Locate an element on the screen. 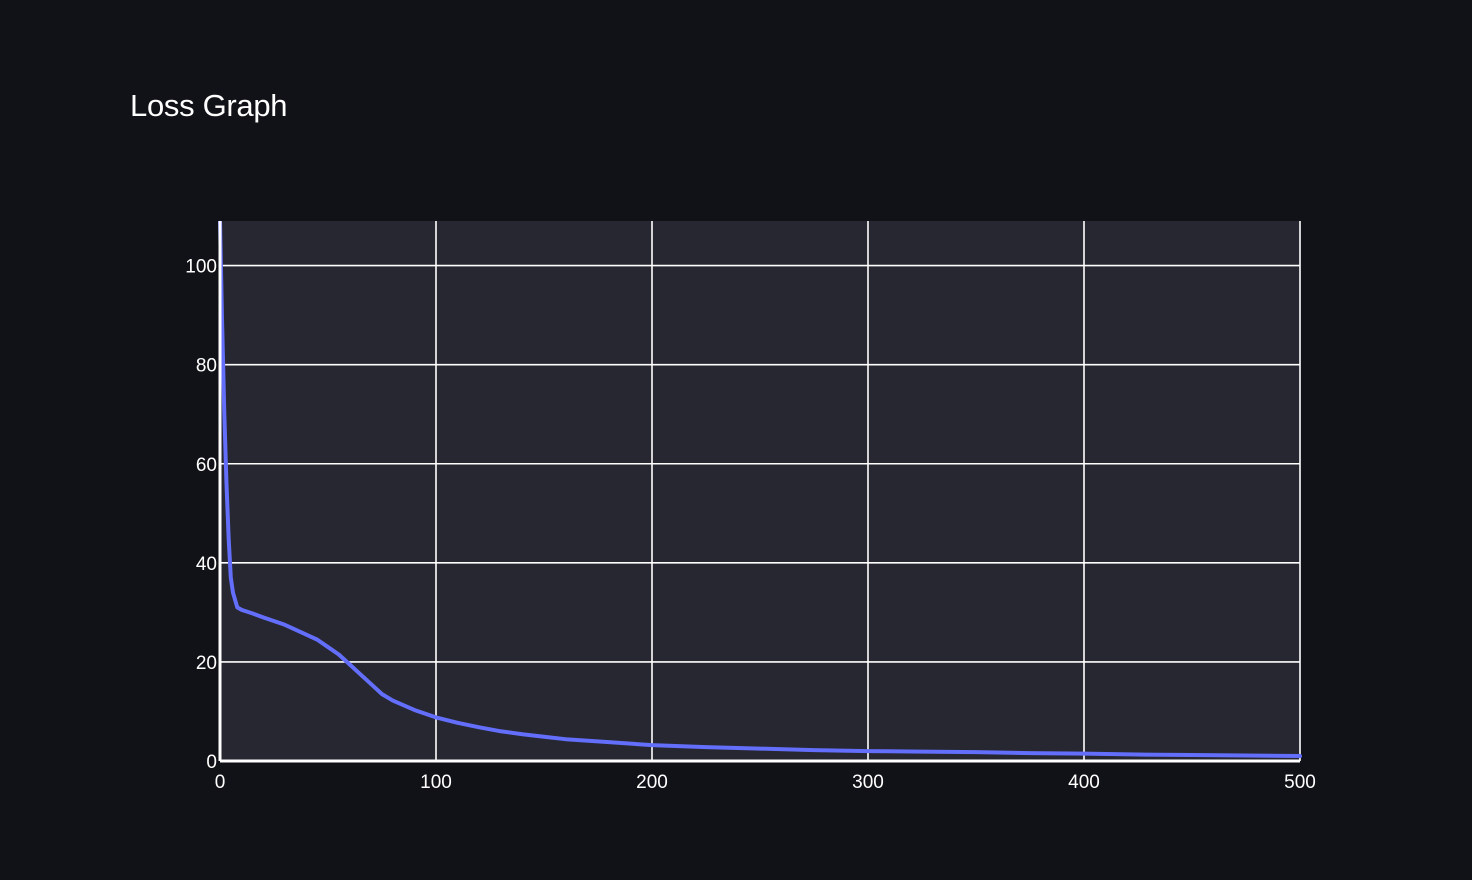 The image size is (1472, 880). chart-title: Loss Graph is located at coordinates (209, 105).